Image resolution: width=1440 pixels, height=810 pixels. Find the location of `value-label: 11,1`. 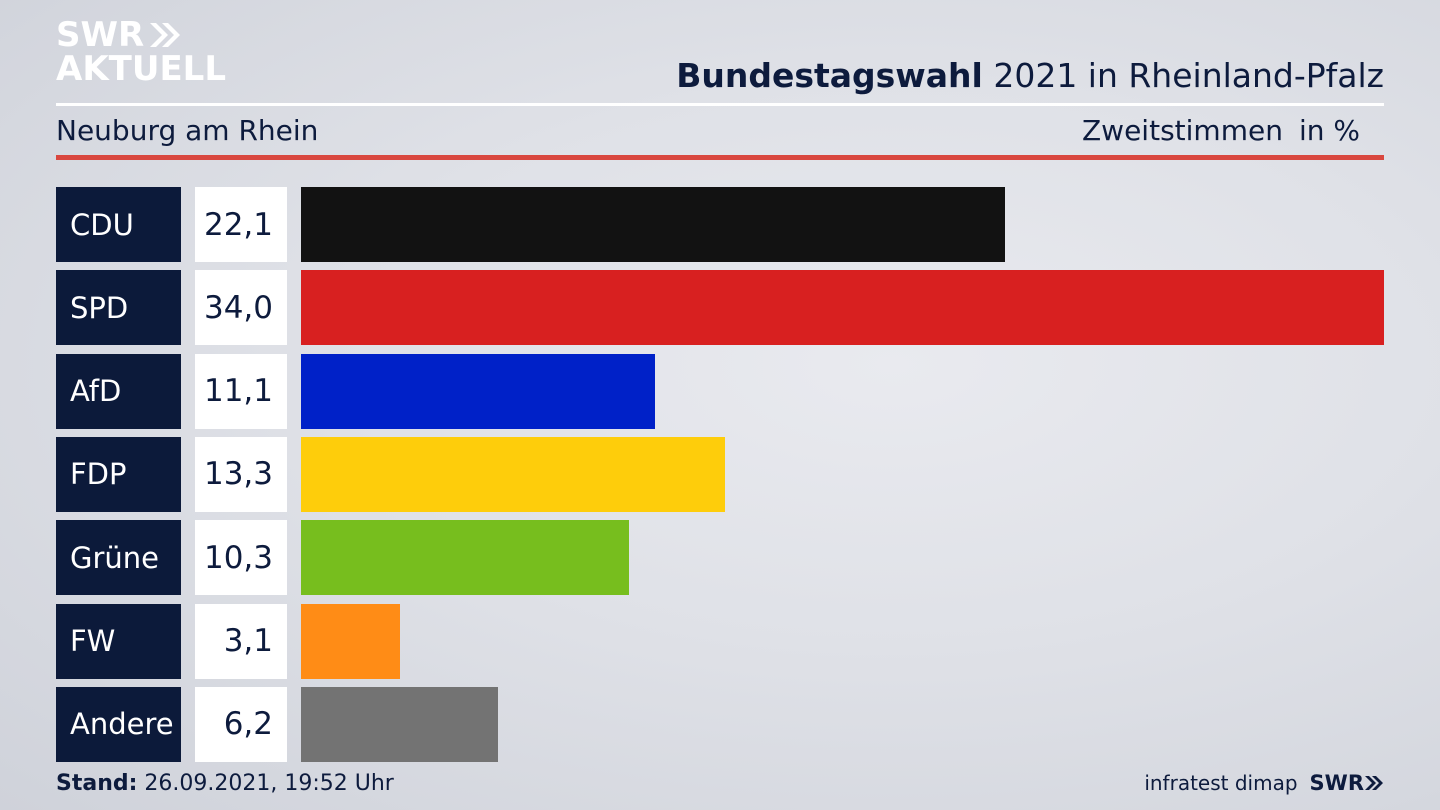

value-label: 11,1 is located at coordinates (241, 391).